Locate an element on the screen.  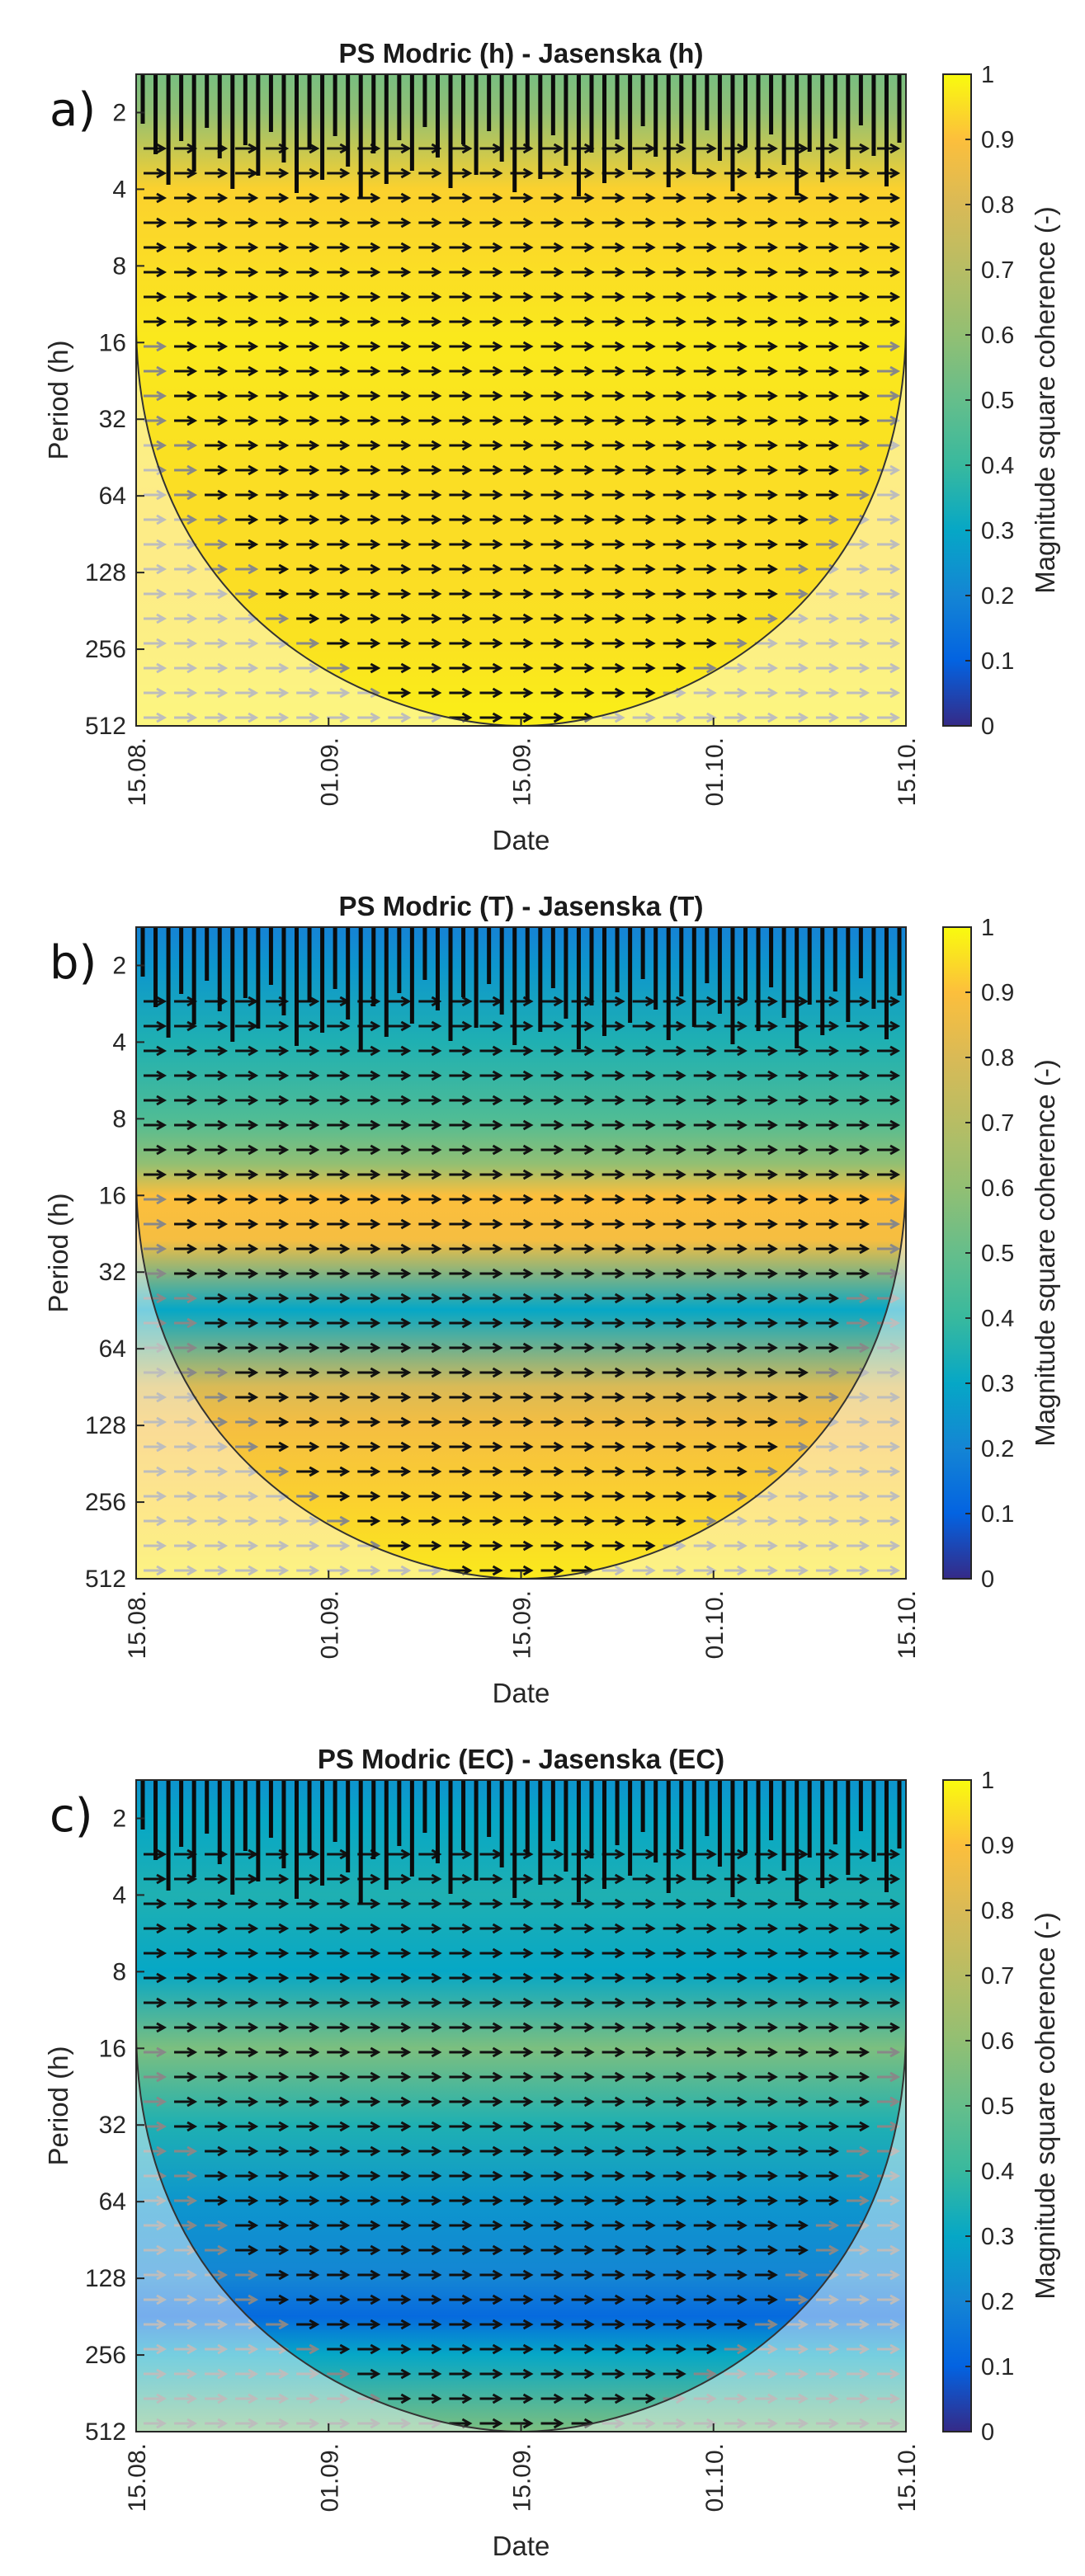
y-tick-label: 32 is located at coordinates (112, 1272).